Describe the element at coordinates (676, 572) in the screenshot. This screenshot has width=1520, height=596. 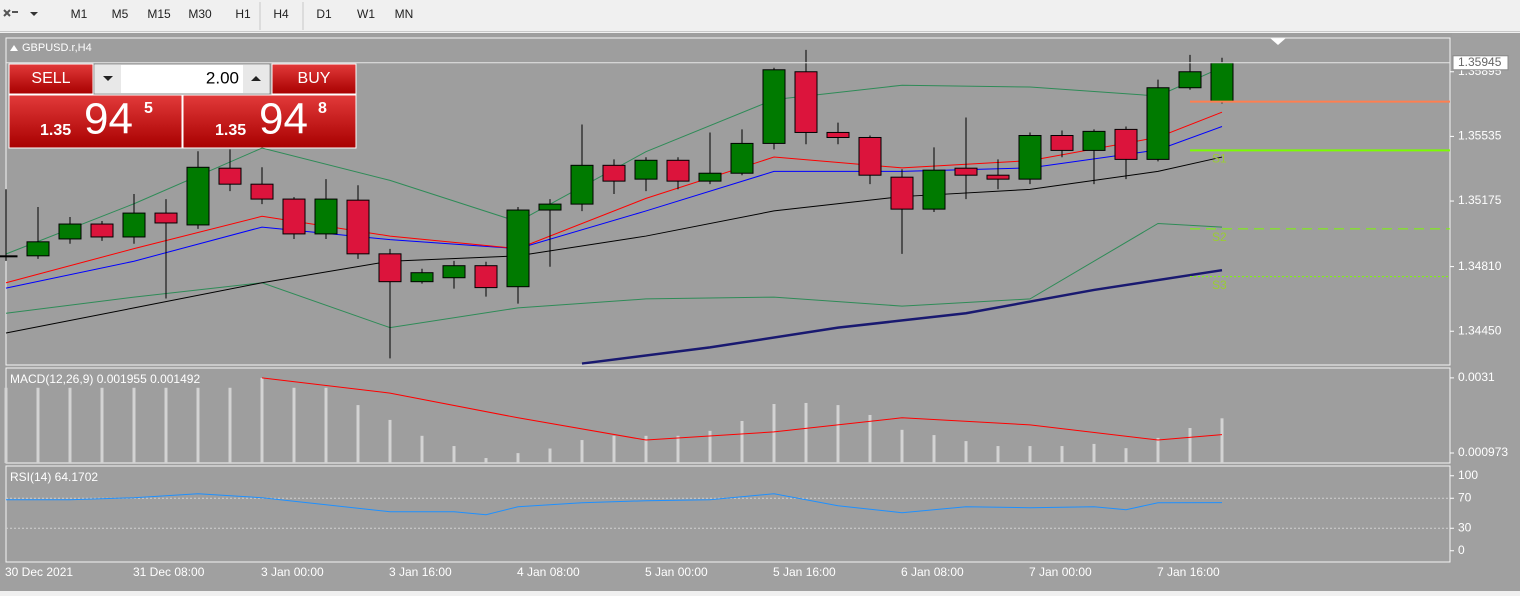
I see `x-tick-label: 5 Jan 00:00` at that location.